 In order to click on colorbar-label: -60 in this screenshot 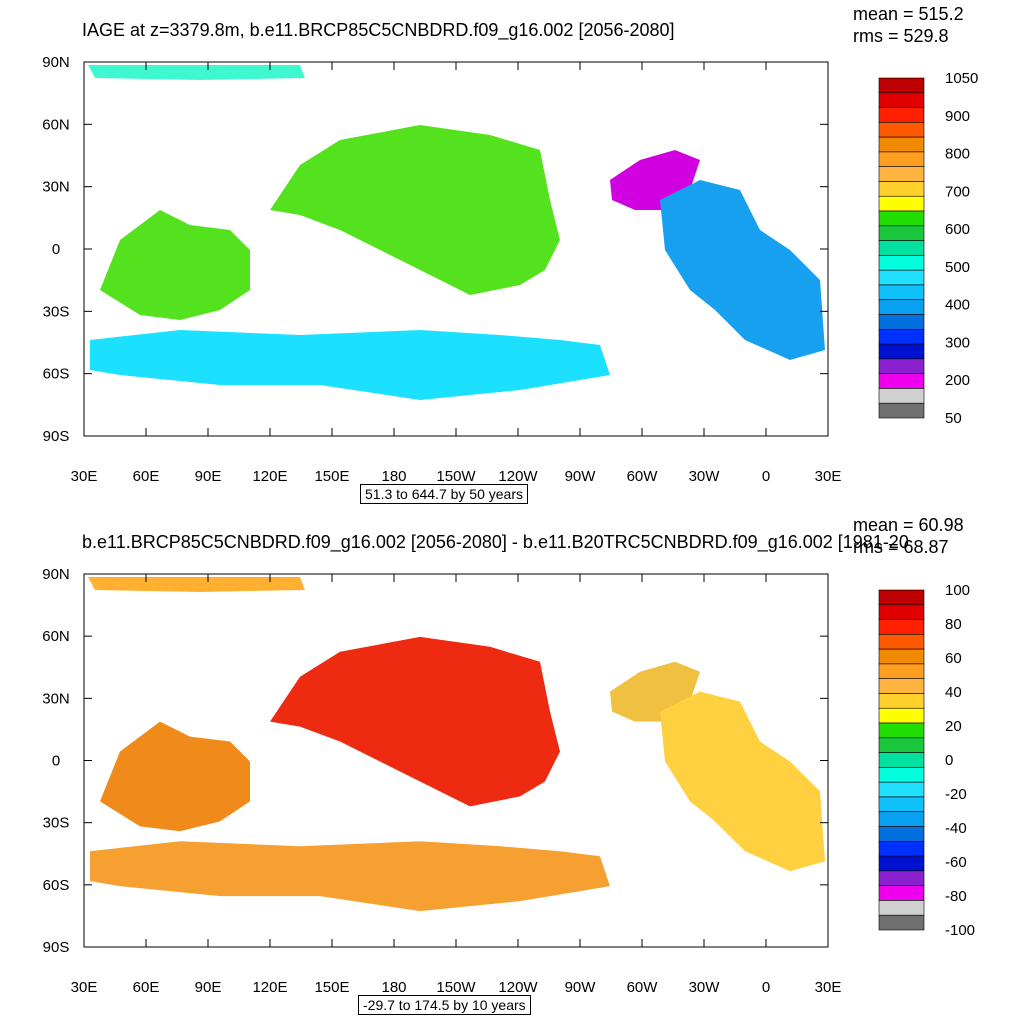, I will do `click(956, 862)`.